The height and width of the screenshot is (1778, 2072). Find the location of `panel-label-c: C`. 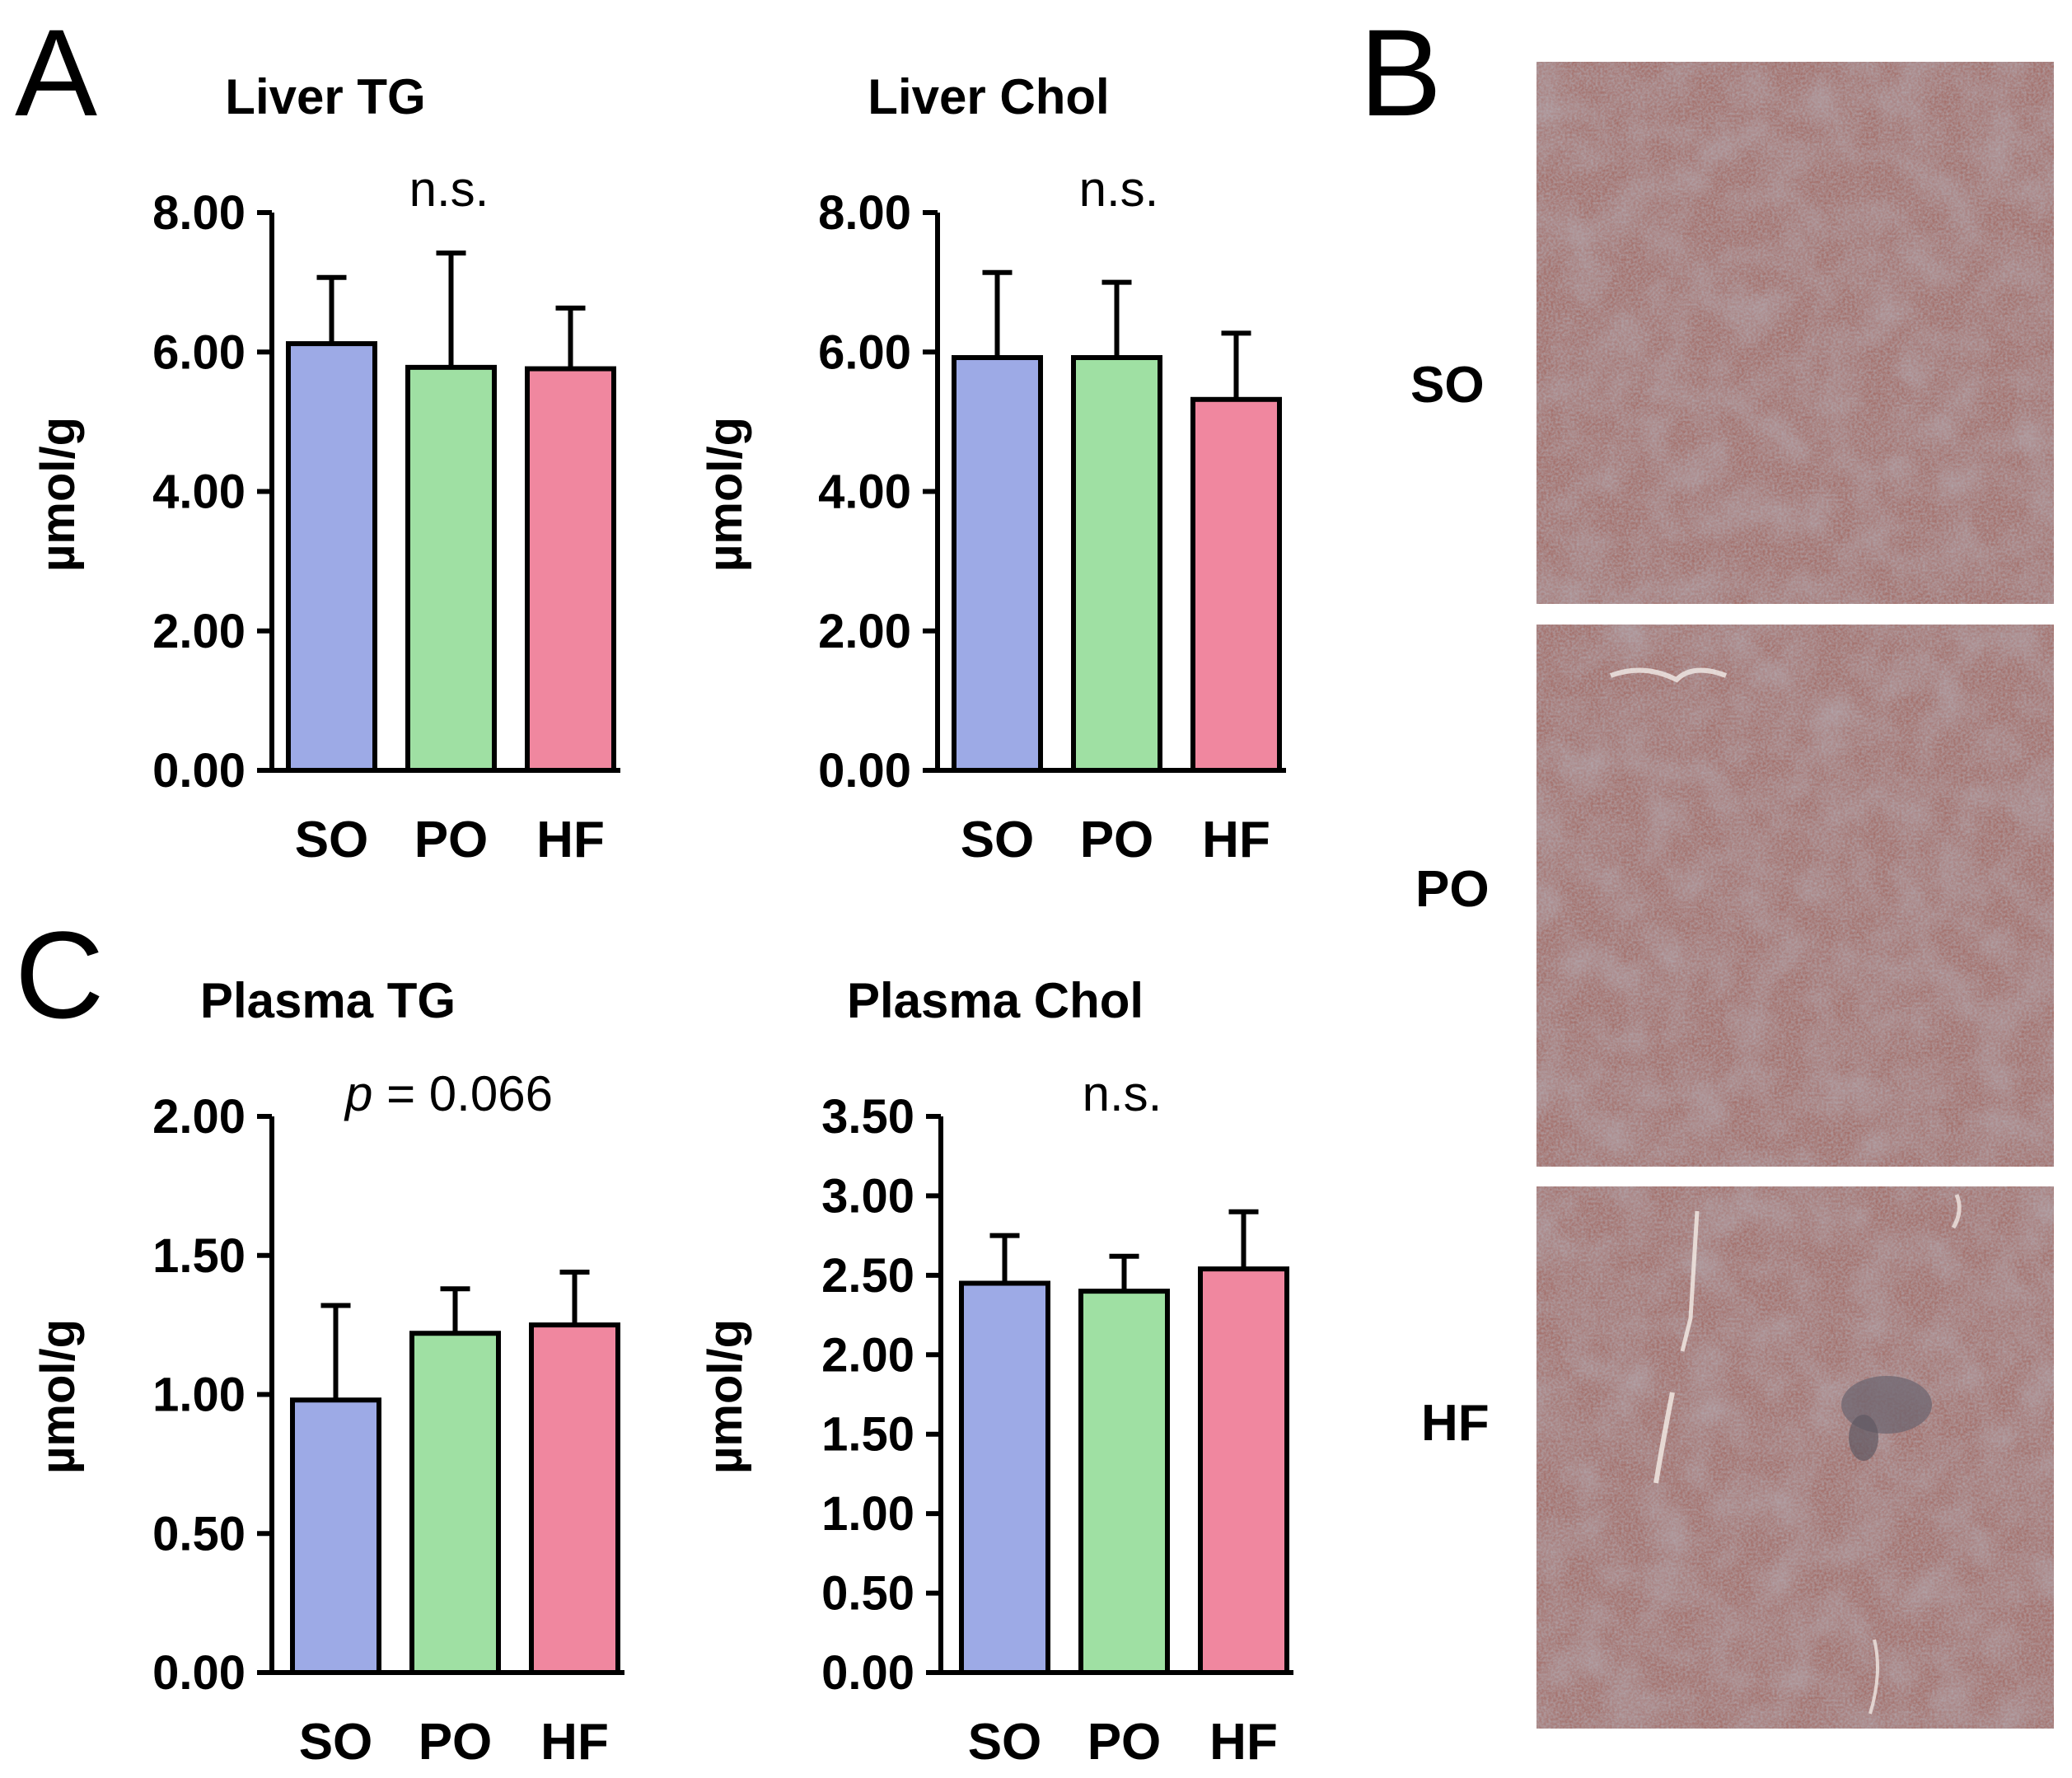

panel-label-c: C is located at coordinates (60, 974).